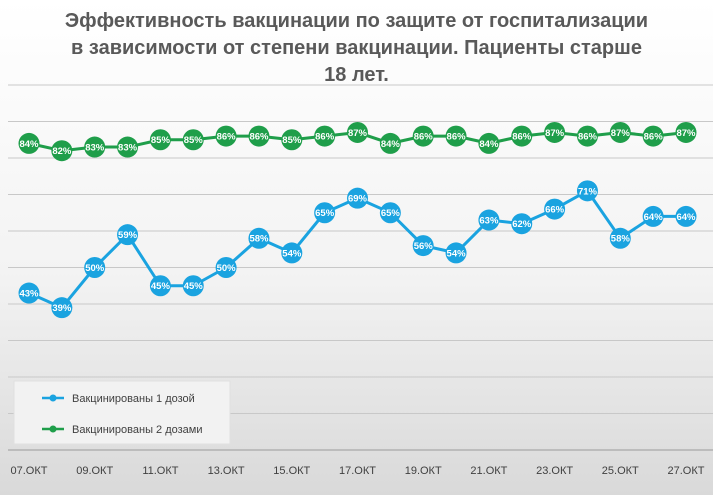  What do you see at coordinates (554, 471) in the screenshot?
I see `x-tick-label: 23.ОКТ` at bounding box center [554, 471].